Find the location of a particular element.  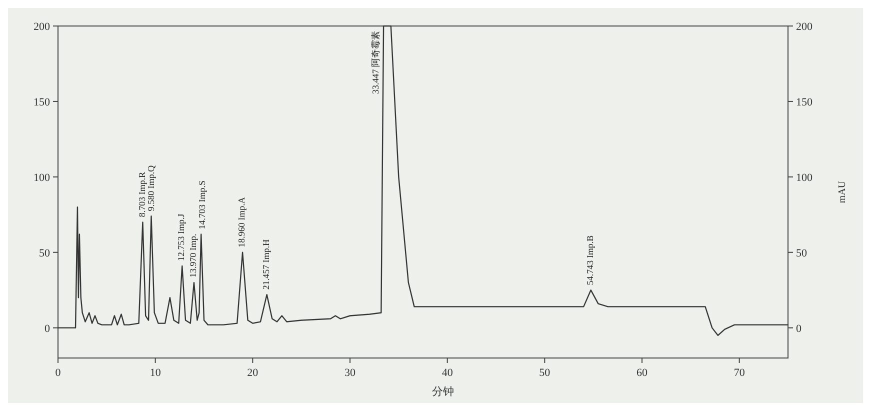

x-tick-label: 70 is located at coordinates (740, 373).